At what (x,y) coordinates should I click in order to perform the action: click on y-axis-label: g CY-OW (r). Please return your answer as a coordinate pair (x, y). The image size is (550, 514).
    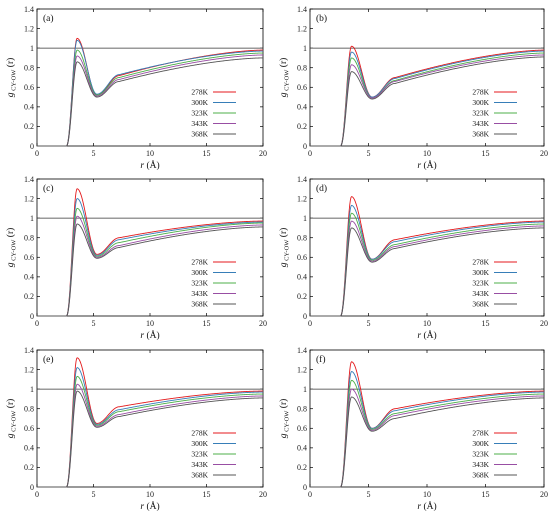
    Looking at the image, I should click on (11, 419).